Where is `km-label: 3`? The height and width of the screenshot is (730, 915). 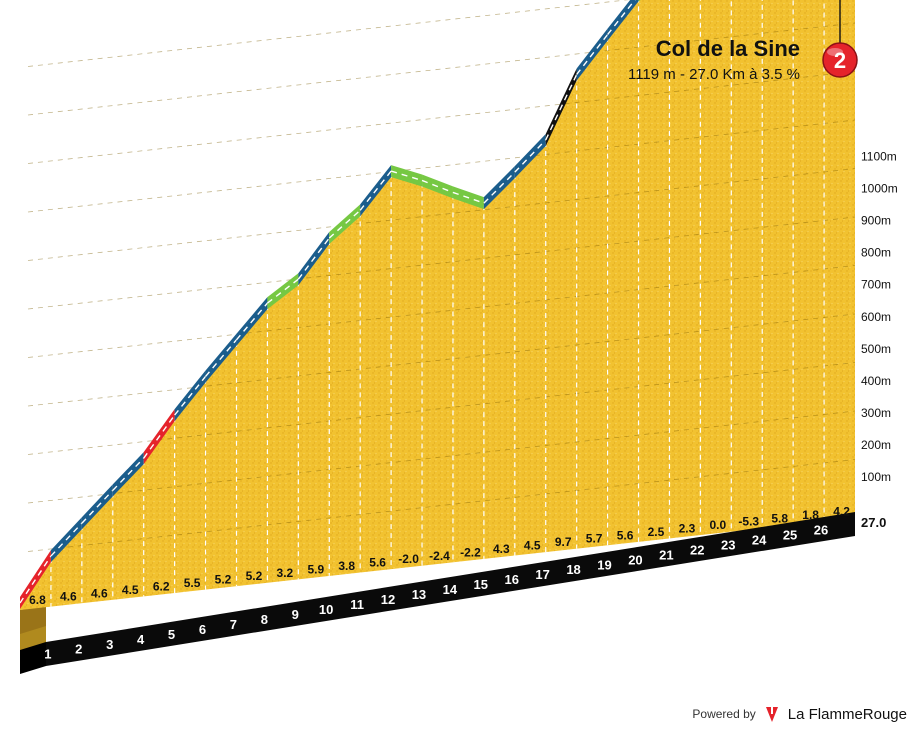 km-label: 3 is located at coordinates (109, 644).